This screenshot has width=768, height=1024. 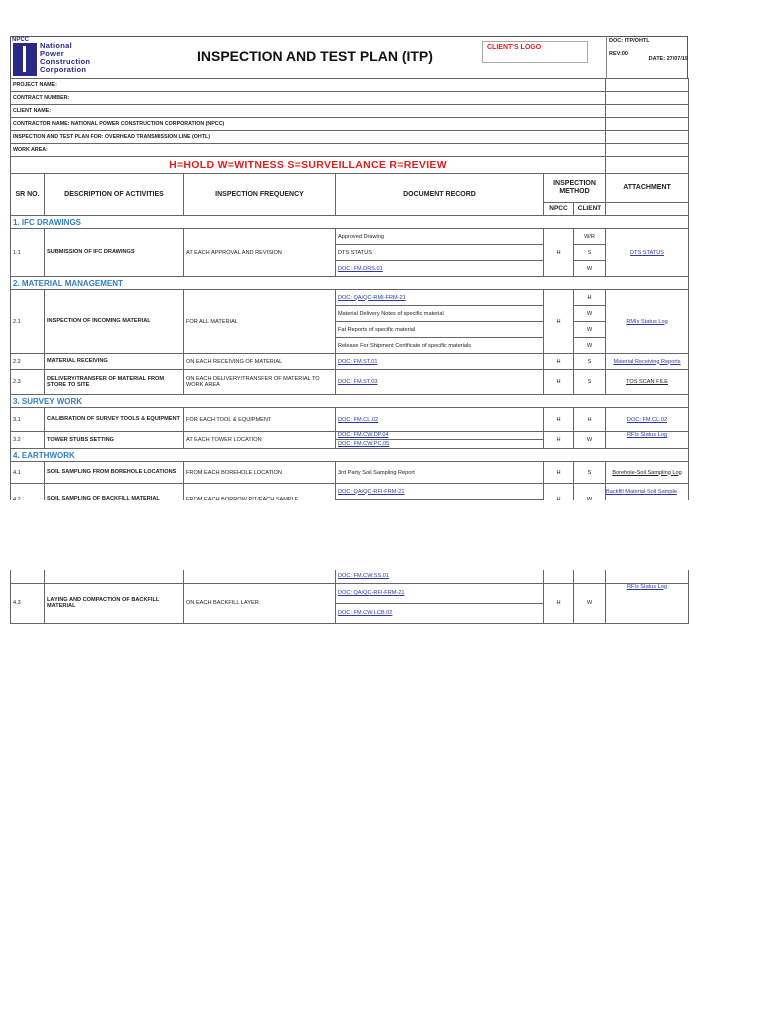 What do you see at coordinates (349, 222) in the screenshot?
I see `section-ifc: 1. IFC DRAWINGS` at bounding box center [349, 222].